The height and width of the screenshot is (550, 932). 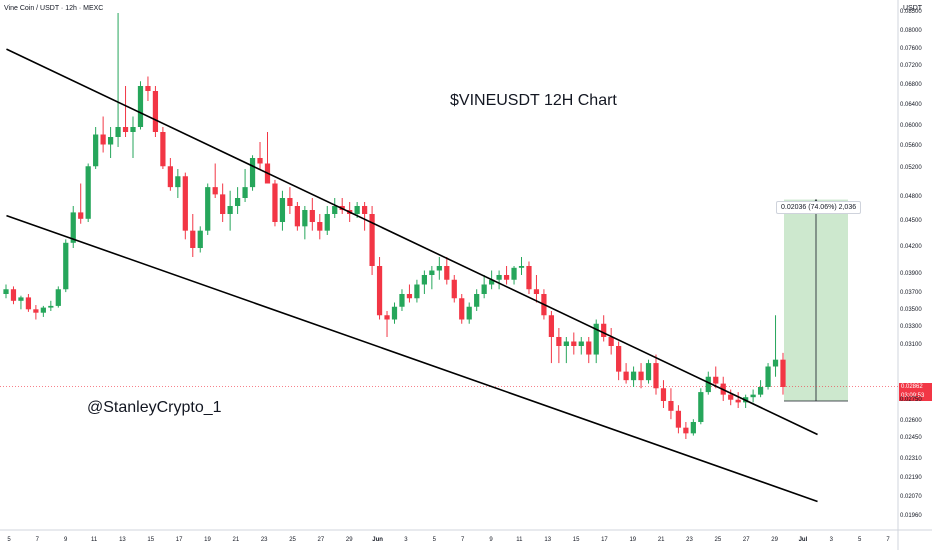 What do you see at coordinates (661, 540) in the screenshot?
I see `date-tick-label: 21` at bounding box center [661, 540].